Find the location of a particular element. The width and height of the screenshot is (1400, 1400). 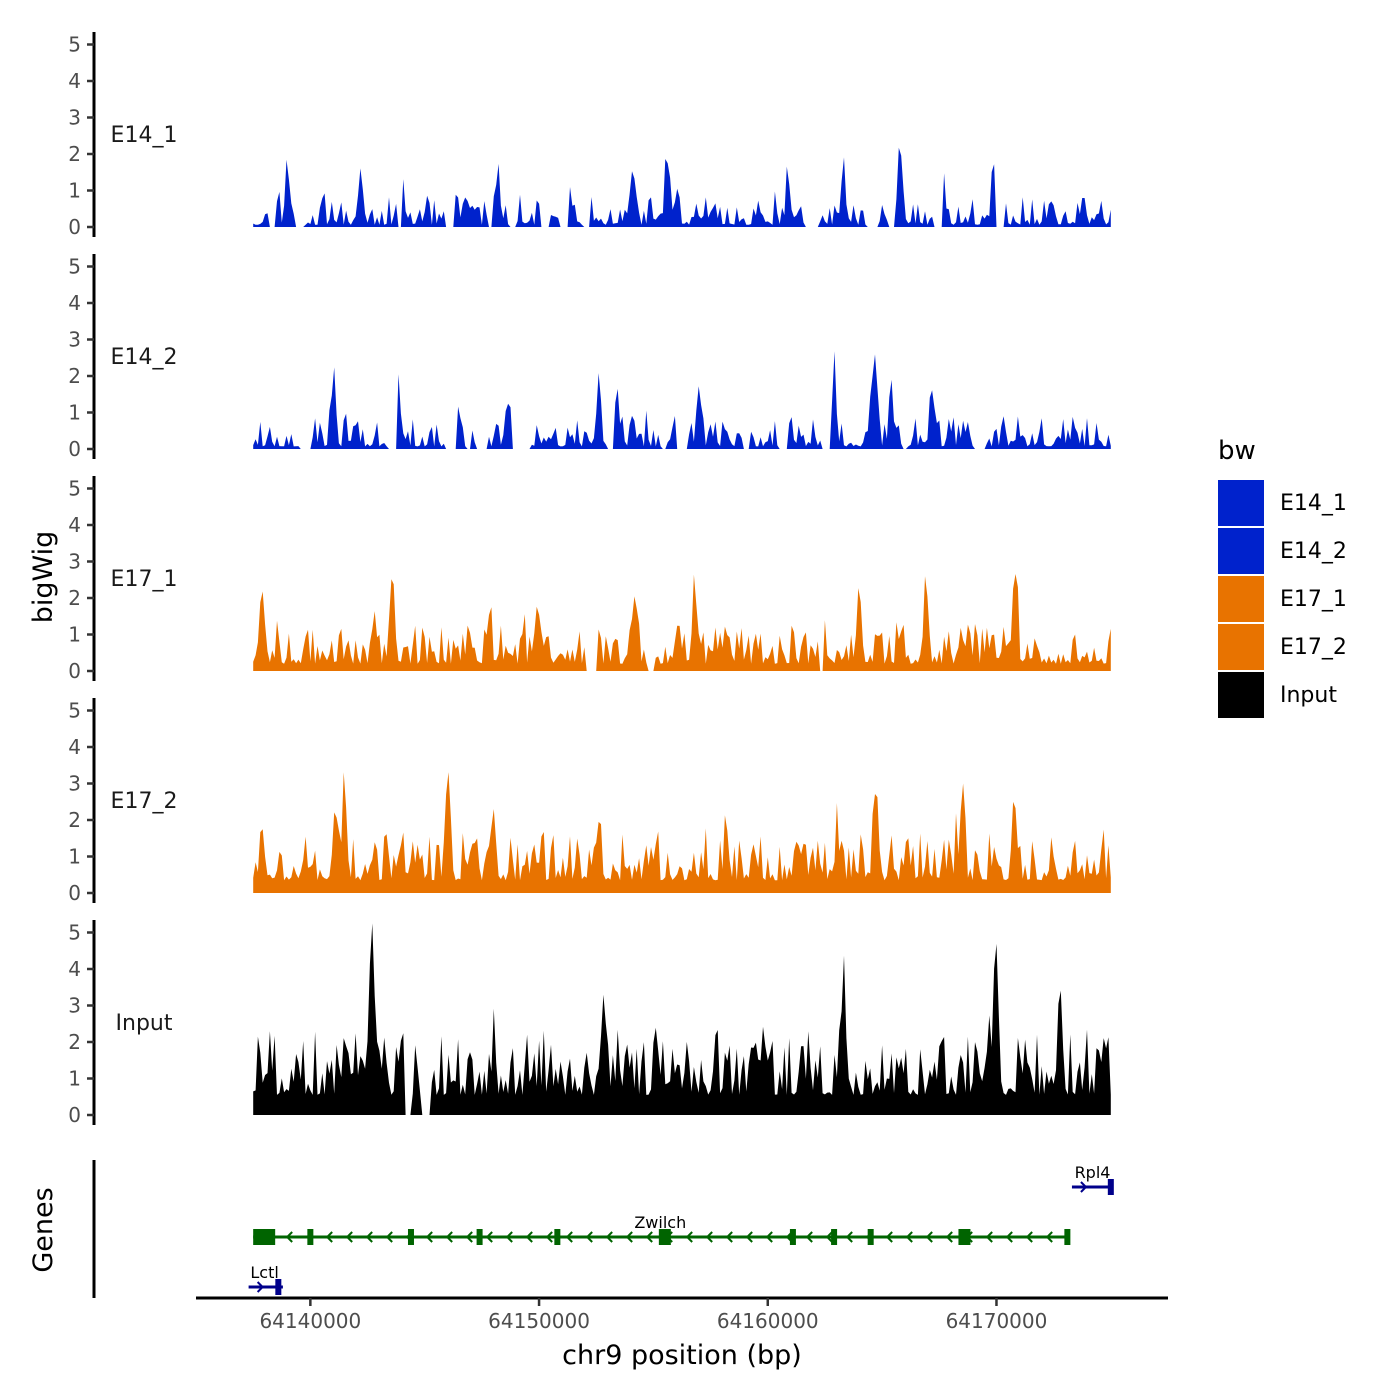

track-E14_1: 0 1 2 3 4 5 E14_1 is located at coordinates (589, 135).